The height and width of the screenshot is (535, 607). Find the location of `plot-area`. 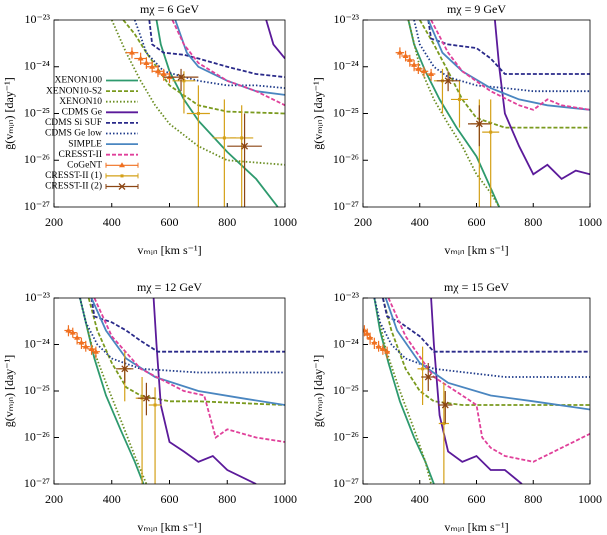

plot-area is located at coordinates (174, 391).